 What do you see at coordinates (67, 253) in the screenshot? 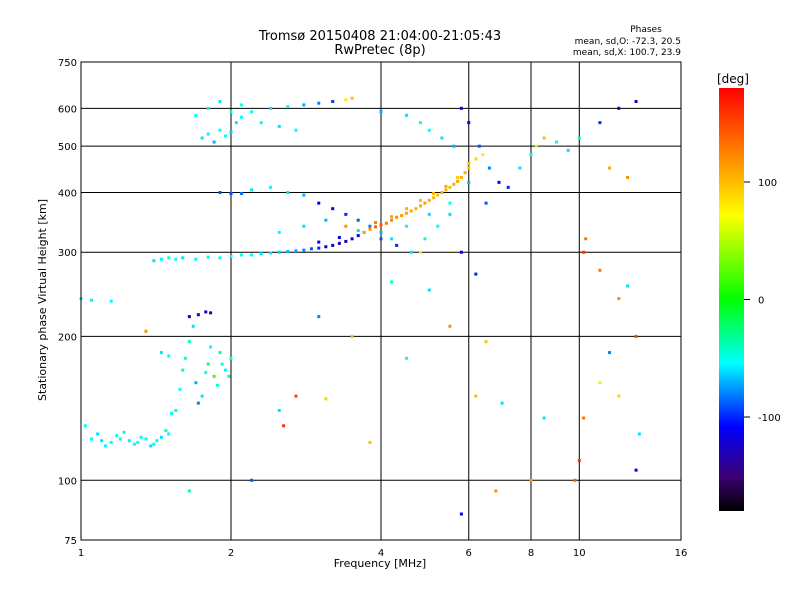
I see `y-tick-label: 300` at bounding box center [67, 253].